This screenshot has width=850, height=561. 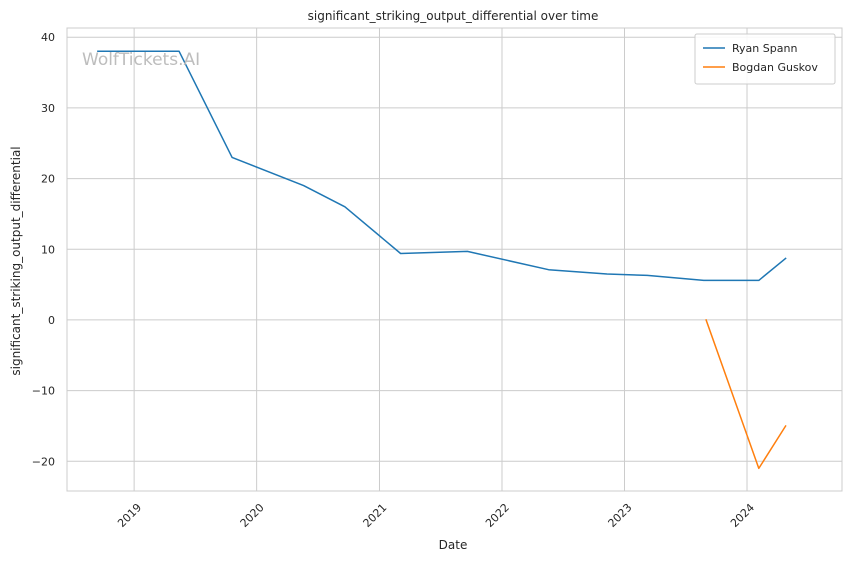 I want to click on y-tick-label: 30, so click(x=48, y=108).